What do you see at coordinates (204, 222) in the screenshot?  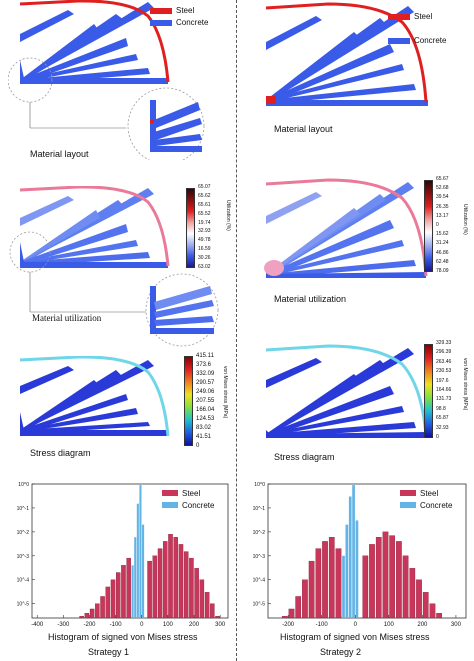 I see `colorbar-tick-label: 19.74` at bounding box center [204, 222].